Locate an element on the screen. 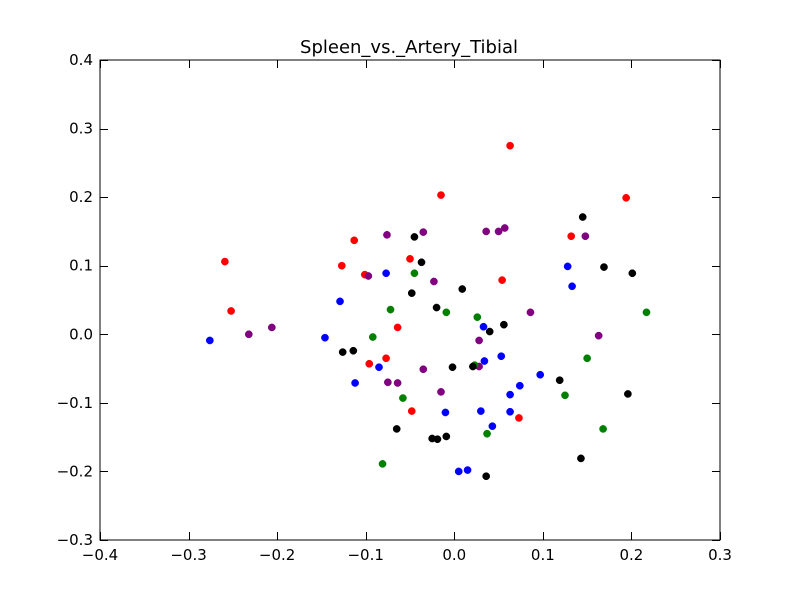  x-tick-label: −0.3 is located at coordinates (188, 555).